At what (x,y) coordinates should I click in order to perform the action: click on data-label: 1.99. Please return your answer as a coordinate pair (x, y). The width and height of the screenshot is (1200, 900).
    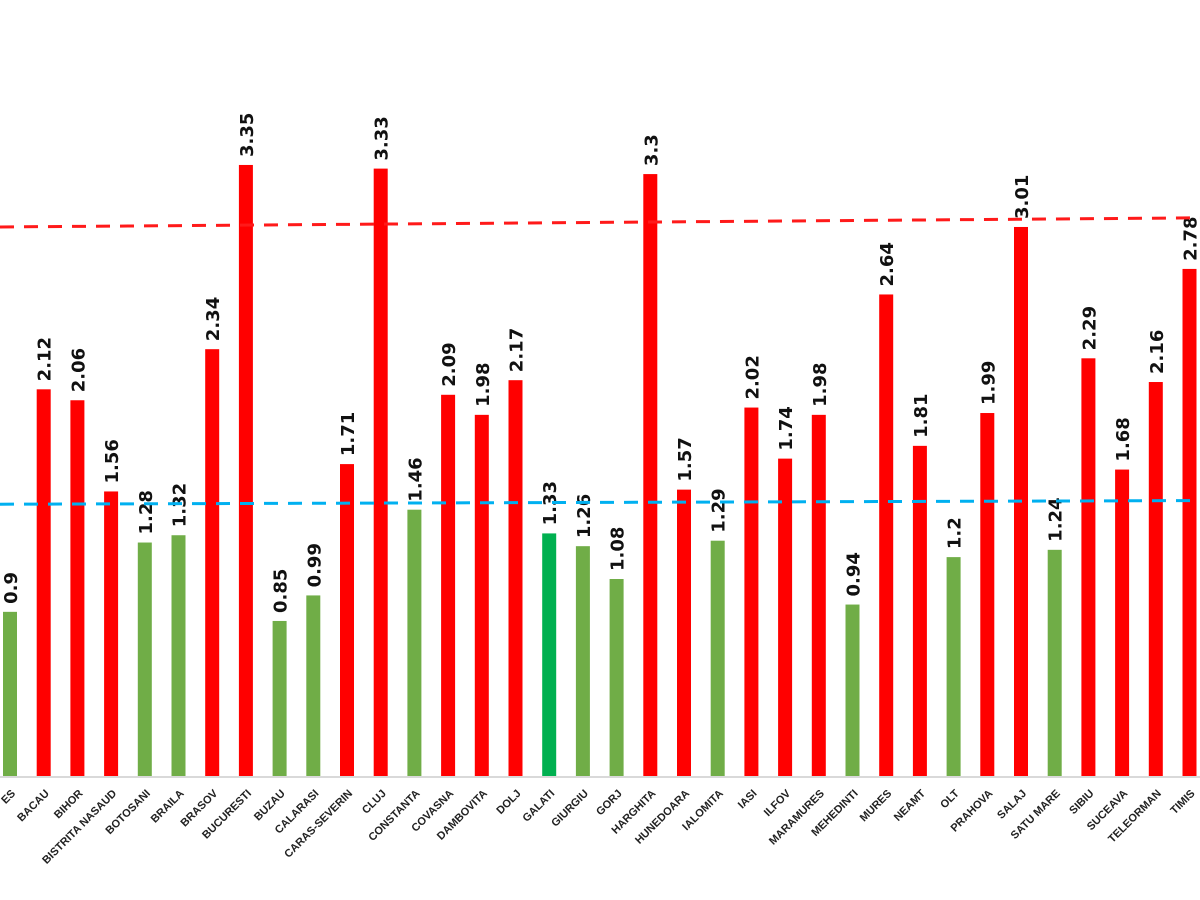
    Looking at the image, I should click on (988, 383).